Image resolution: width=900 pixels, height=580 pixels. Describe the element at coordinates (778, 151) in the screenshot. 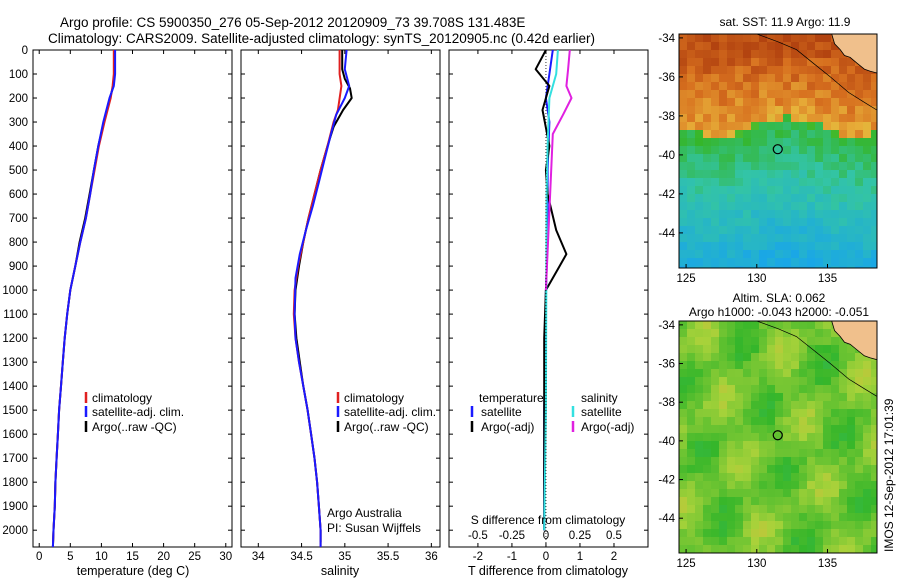

I see `sst-map` at that location.